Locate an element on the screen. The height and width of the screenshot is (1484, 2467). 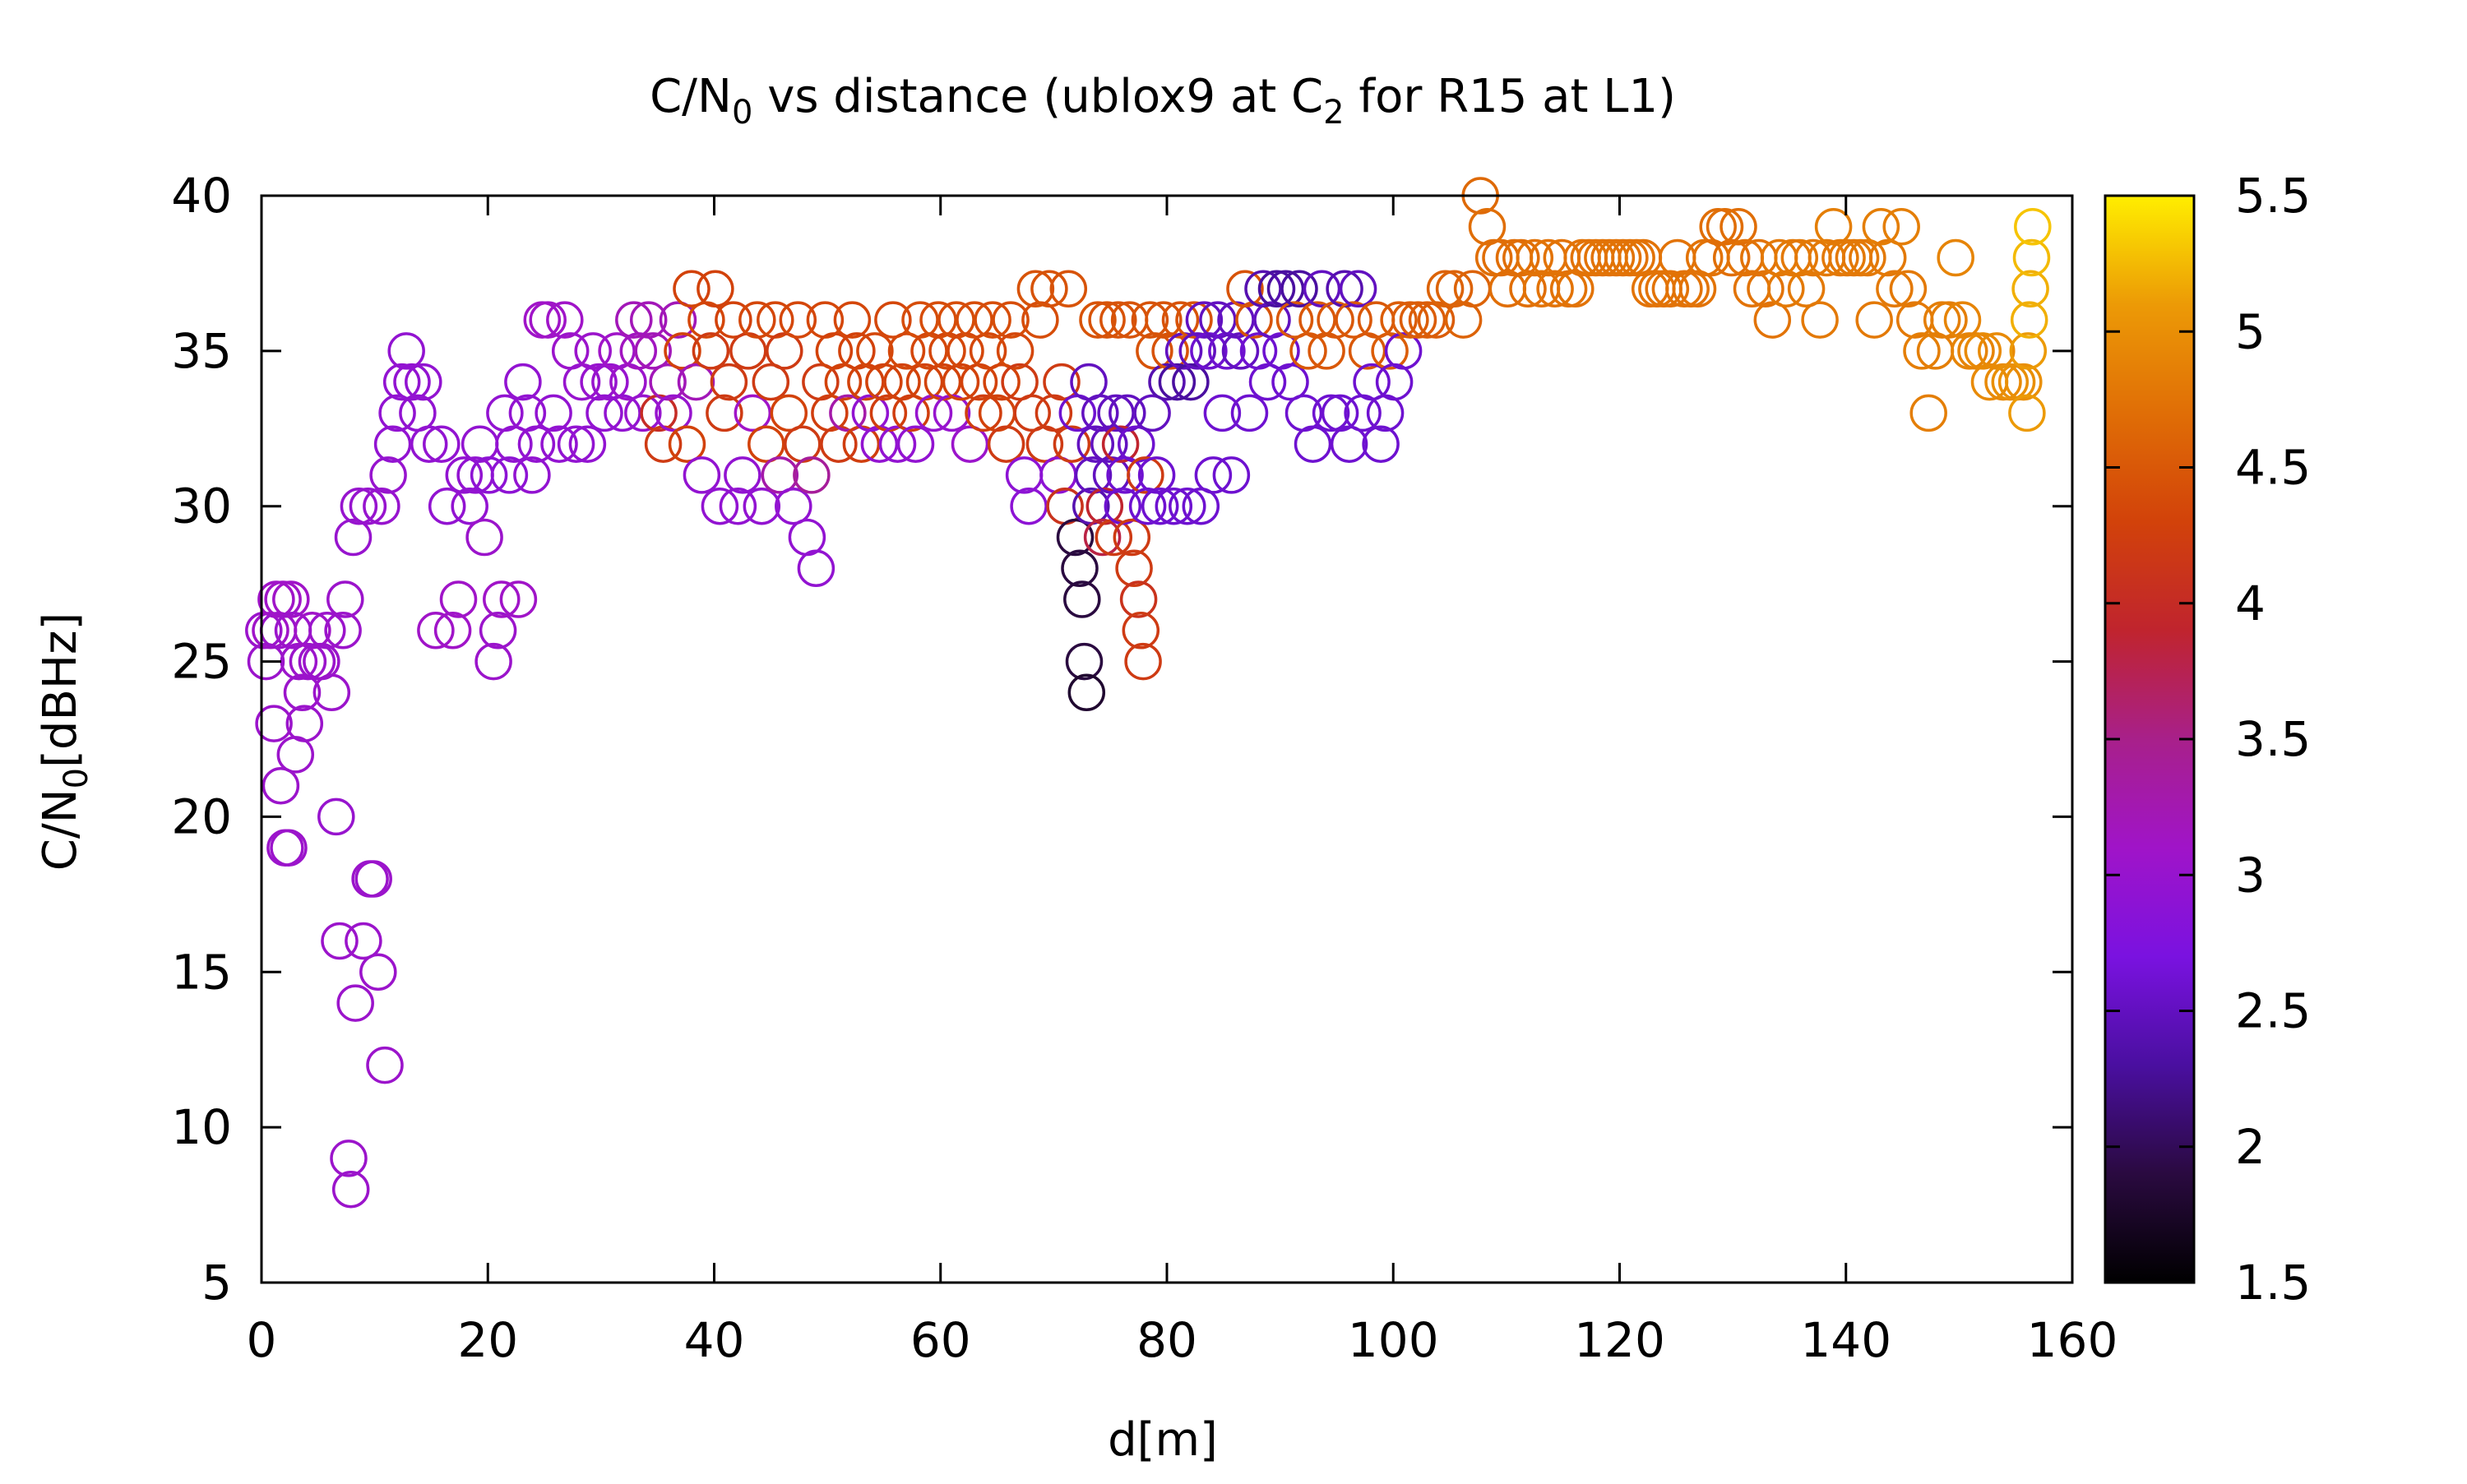
chart-title-main: C/N is located at coordinates (691, 96).